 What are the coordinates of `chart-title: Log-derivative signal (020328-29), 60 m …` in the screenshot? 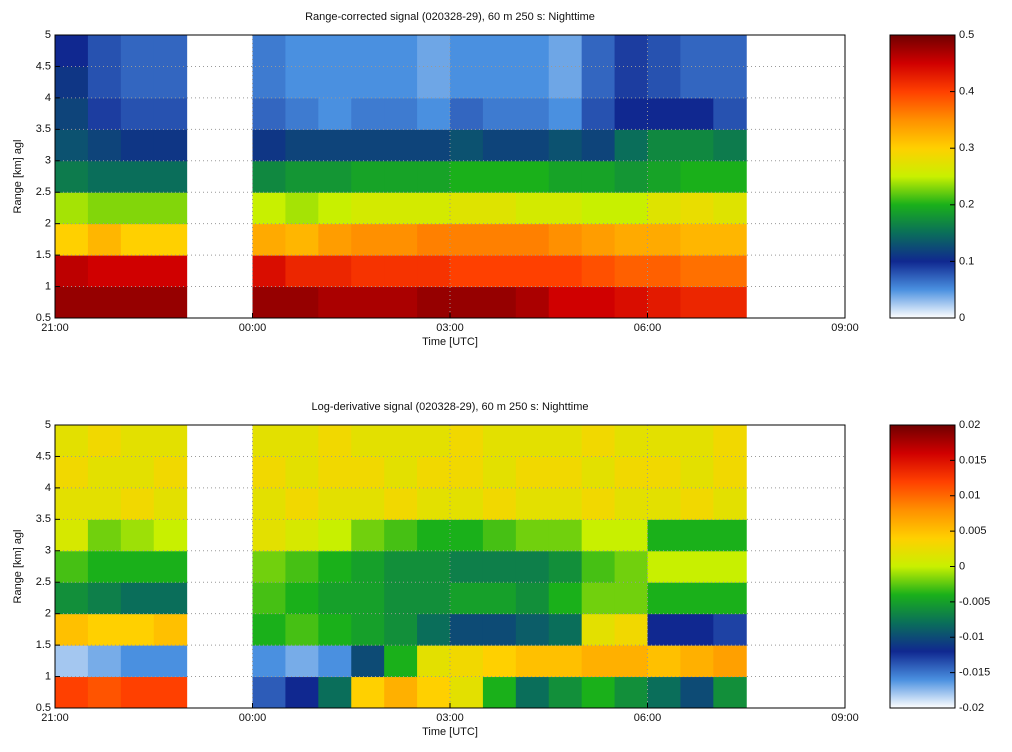 It's located at (450, 407).